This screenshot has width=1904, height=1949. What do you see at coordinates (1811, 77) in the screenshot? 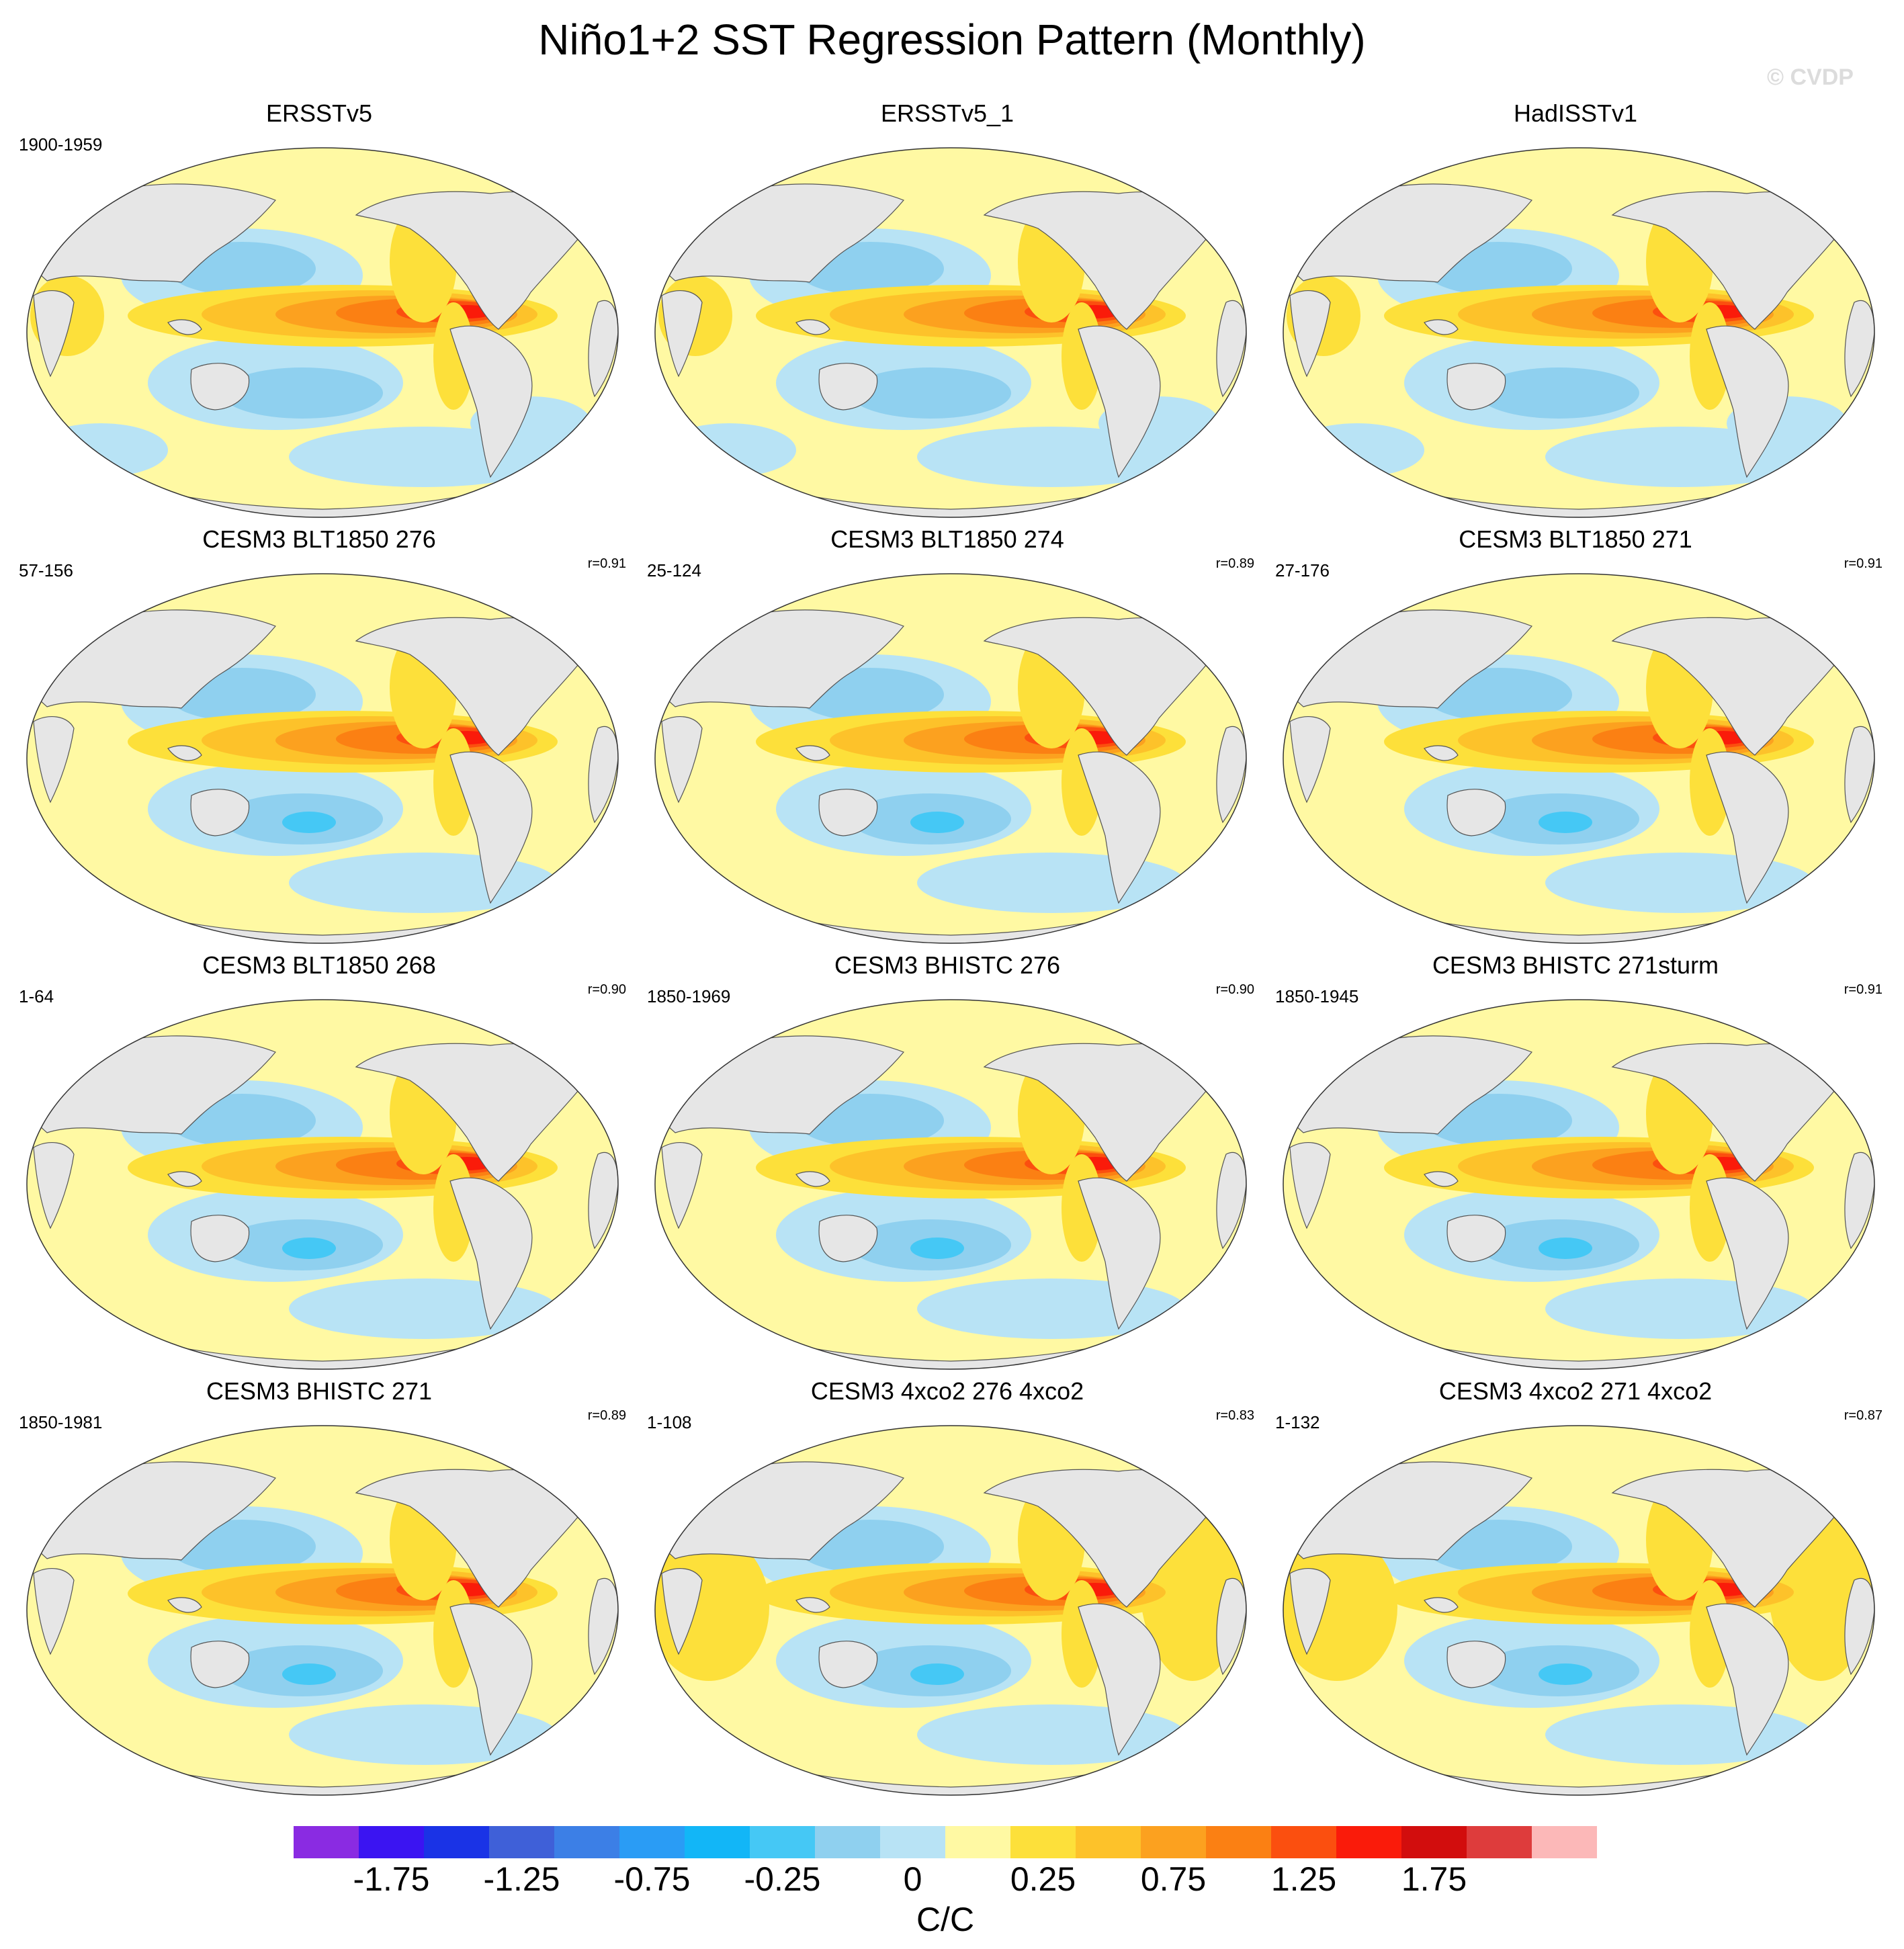
I see `cvdp-watermark: © CVDP` at bounding box center [1811, 77].